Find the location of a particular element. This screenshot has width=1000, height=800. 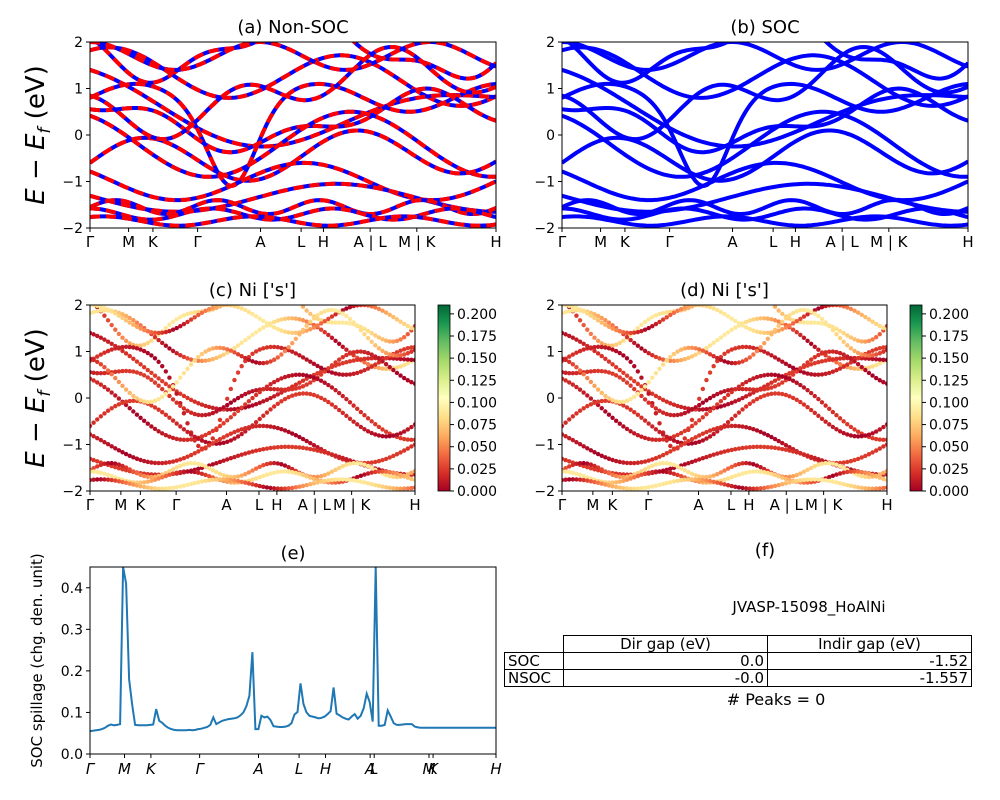

x-tick-label: K is located at coordinates (140, 505).